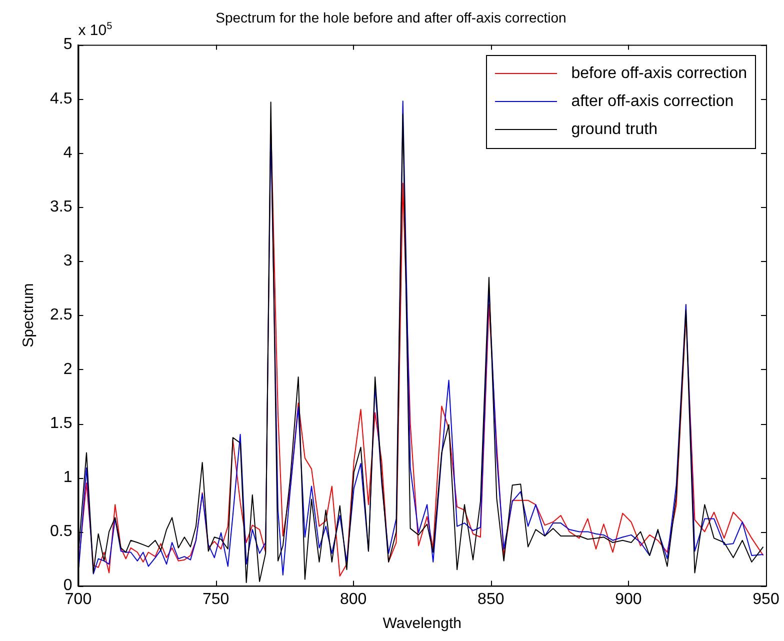 This screenshot has height=641, width=784. Describe the element at coordinates (614, 129) in the screenshot. I see `legend-label: ground truth` at that location.